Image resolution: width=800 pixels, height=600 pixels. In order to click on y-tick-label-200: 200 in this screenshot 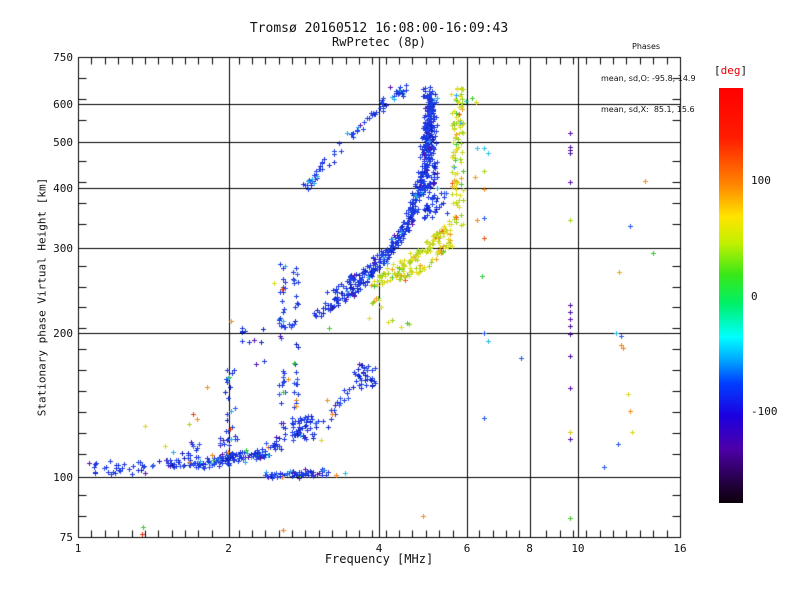, I will do `click(63, 333)`.